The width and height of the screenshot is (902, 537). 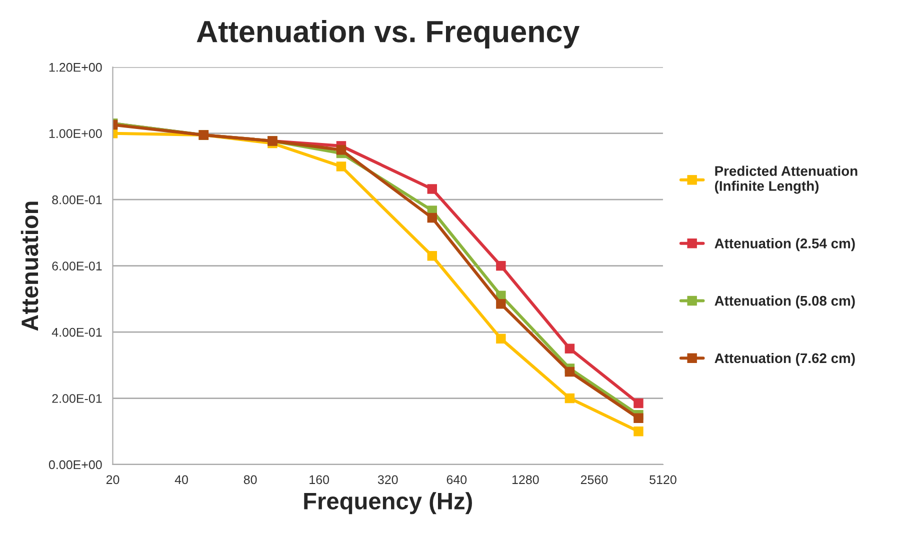 What do you see at coordinates (525, 479) in the screenshot?
I see `x-tick-label: 1280` at bounding box center [525, 479].